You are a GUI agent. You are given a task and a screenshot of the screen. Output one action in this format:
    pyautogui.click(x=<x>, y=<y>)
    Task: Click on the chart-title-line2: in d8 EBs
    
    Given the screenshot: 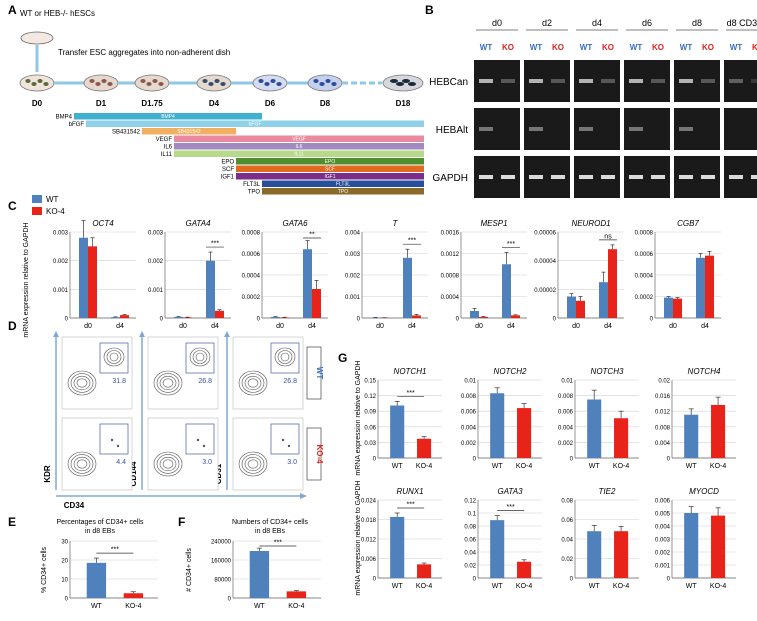 What is the action you would take?
    pyautogui.click(x=270, y=531)
    